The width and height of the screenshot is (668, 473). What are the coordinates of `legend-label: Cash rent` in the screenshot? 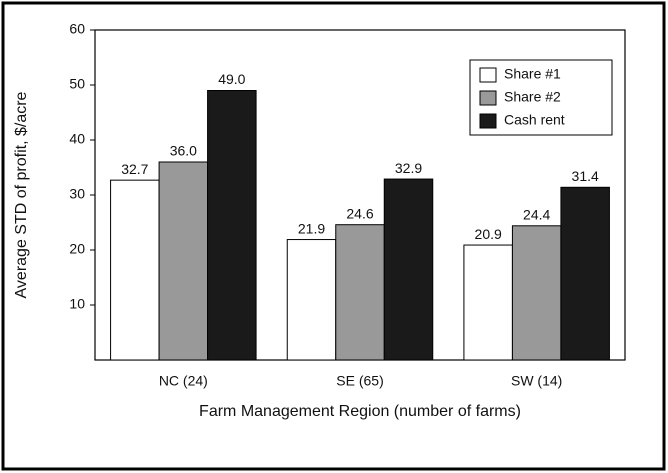 It's located at (534, 120).